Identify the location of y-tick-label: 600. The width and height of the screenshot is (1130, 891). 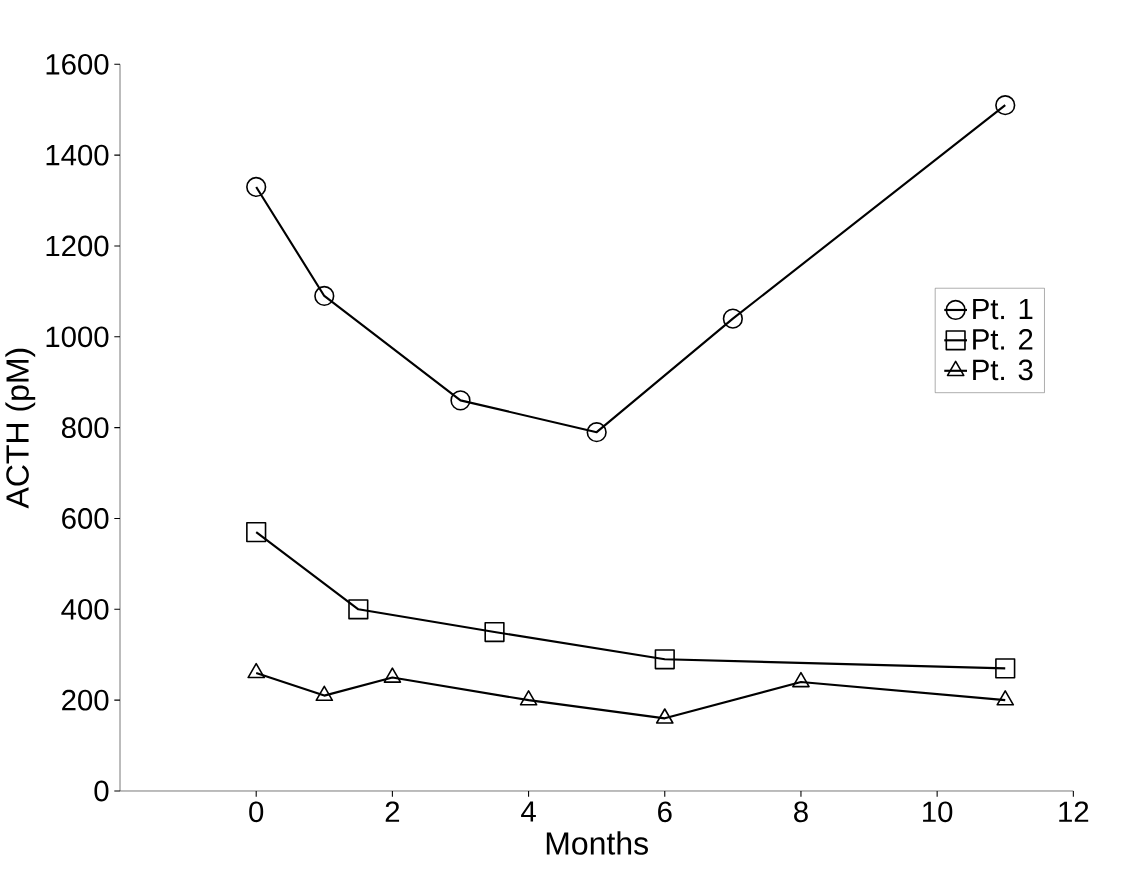
(85, 518).